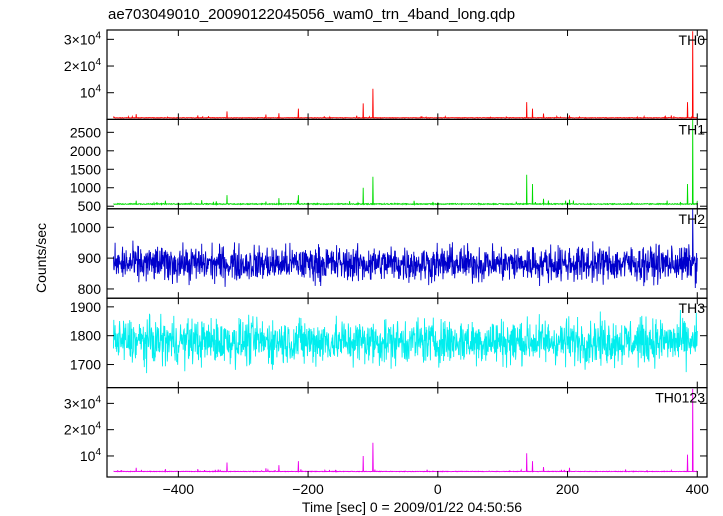  What do you see at coordinates (680, 398) in the screenshot?
I see `panel-label-th0123: TH0123` at bounding box center [680, 398].